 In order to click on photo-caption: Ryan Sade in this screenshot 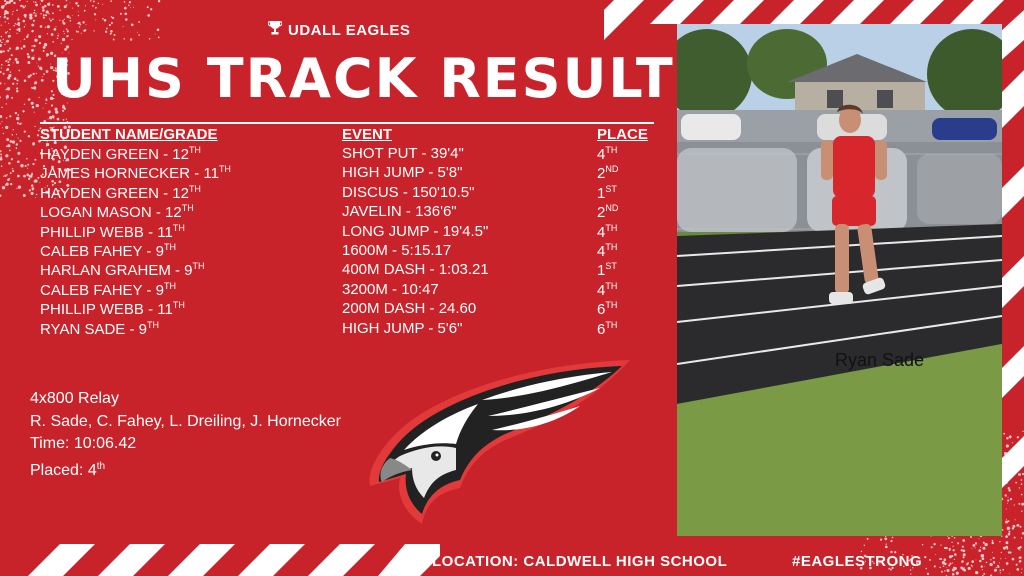, I will do `click(880, 360)`.